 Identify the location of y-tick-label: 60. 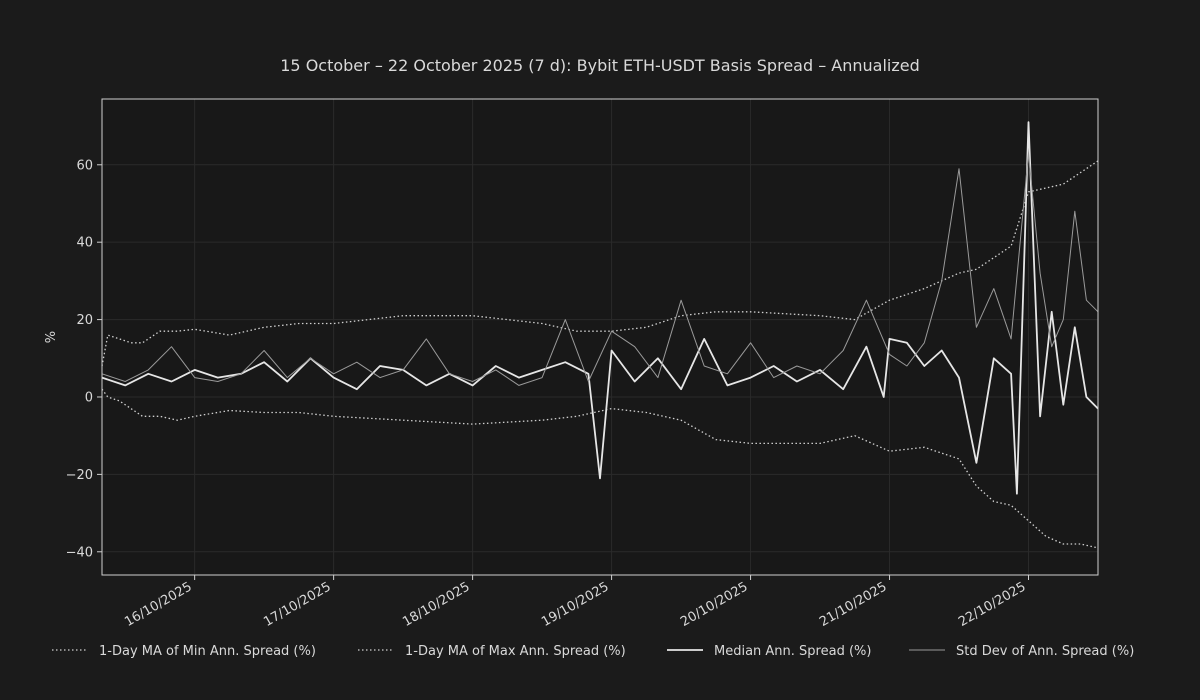
(84, 165).